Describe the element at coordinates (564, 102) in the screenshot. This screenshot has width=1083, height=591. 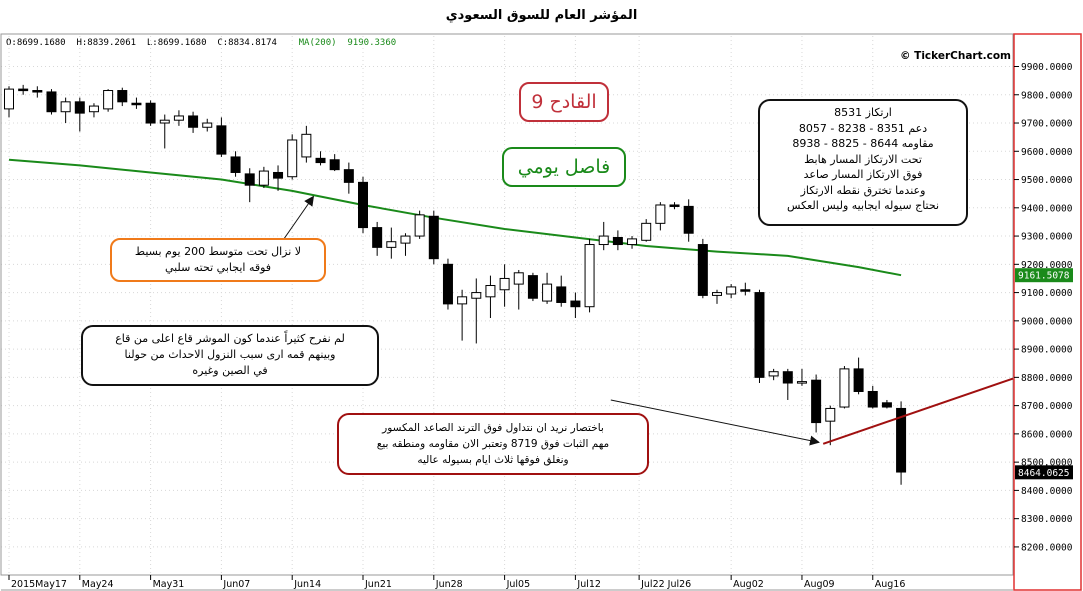
I see `pattern-name-label: القادح 9` at that location.